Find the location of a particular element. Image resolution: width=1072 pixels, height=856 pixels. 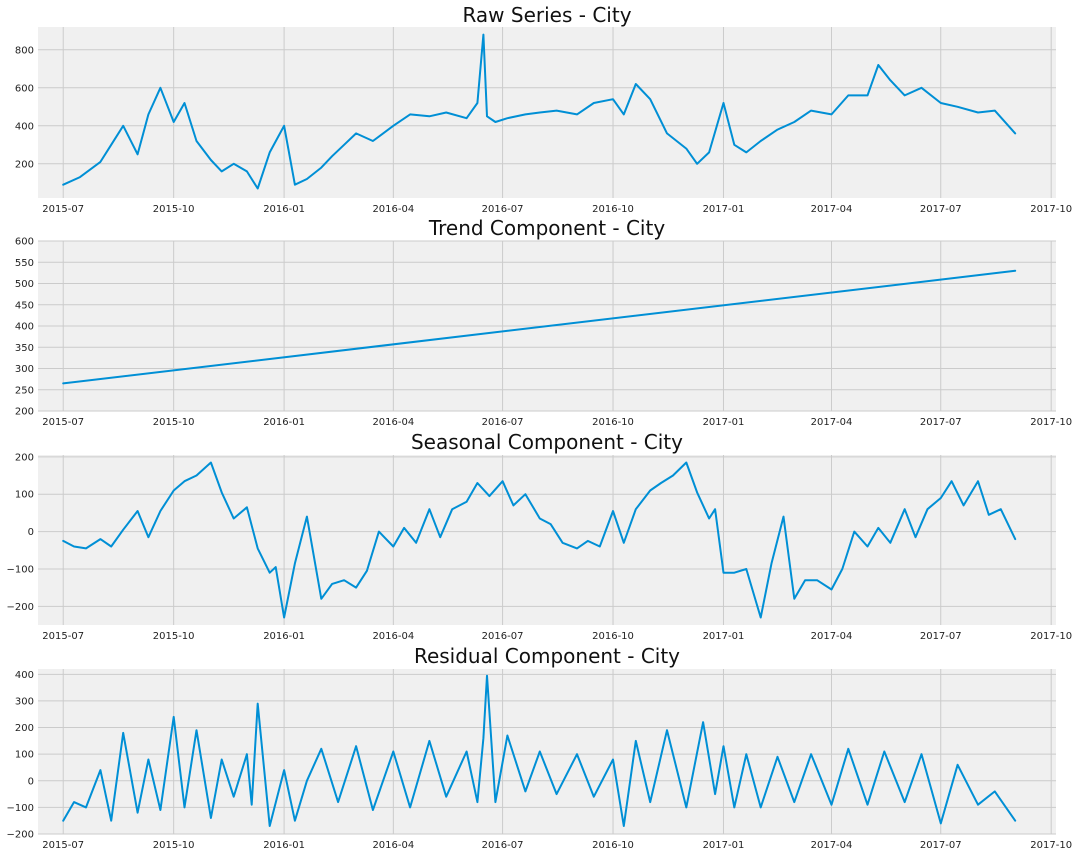

y-tick-label: 500 is located at coordinates (24, 284).